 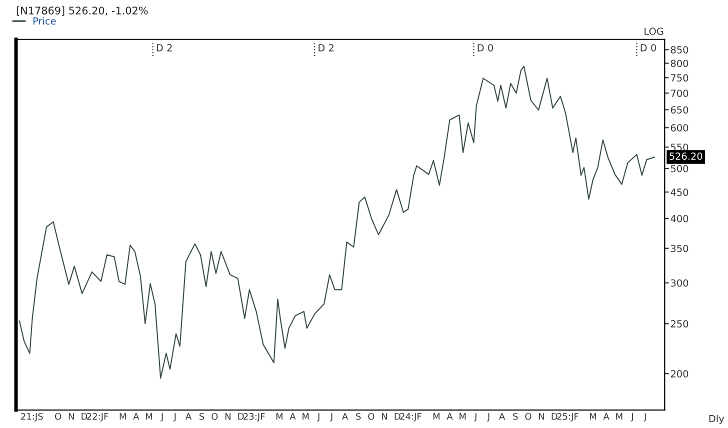 I want to click on y-tick-label: 850, so click(x=679, y=50).